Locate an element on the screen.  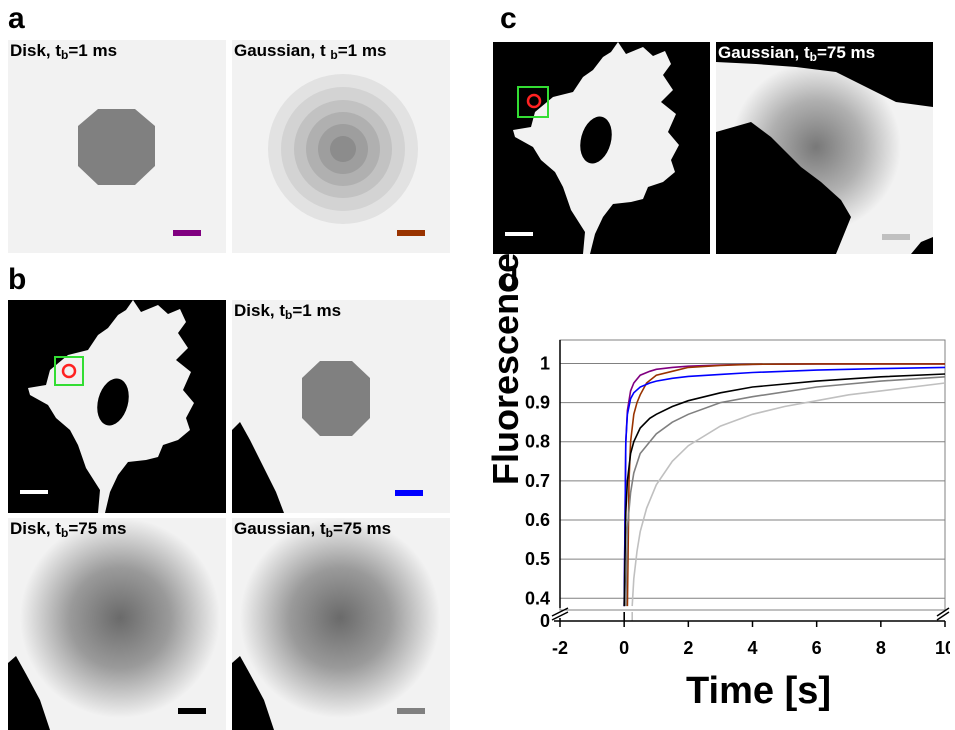
y-tick-label: 0.7 is located at coordinates (537, 481).